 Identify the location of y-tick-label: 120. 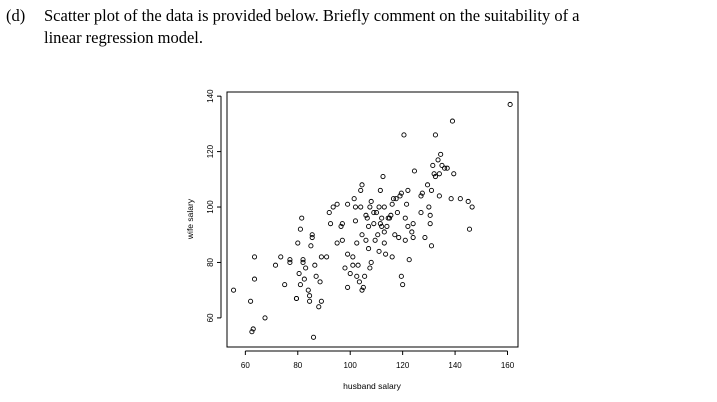
(210, 151).